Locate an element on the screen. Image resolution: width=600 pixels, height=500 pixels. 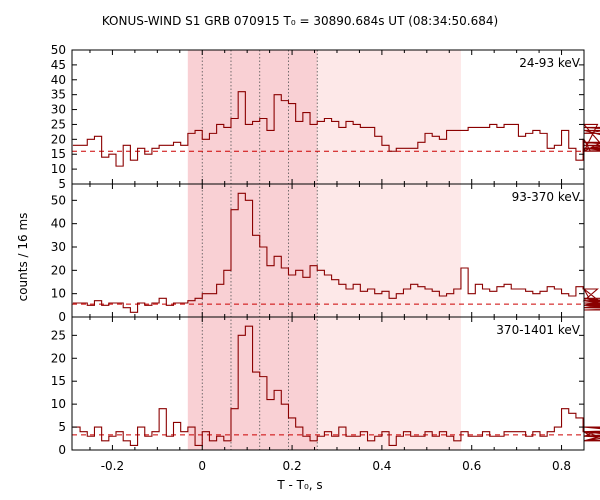
y-tick-label: 45 is located at coordinates (58, 65).